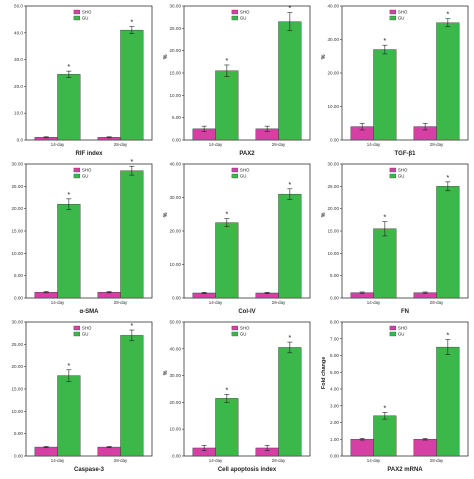  I want to click on y-tick-label: 3.00, so click(334, 405).